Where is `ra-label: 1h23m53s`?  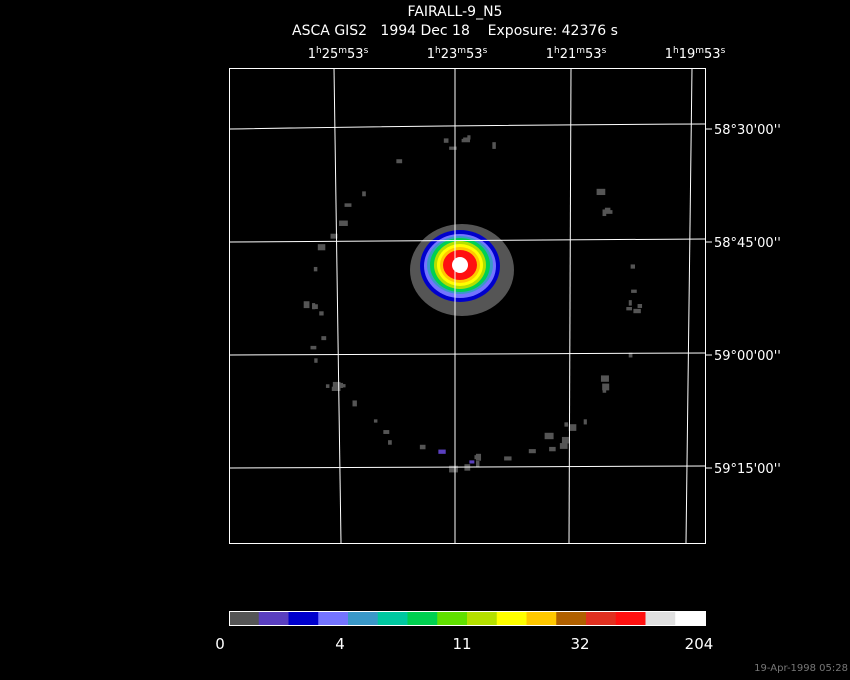 ra-label: 1h23m53s is located at coordinates (457, 54).